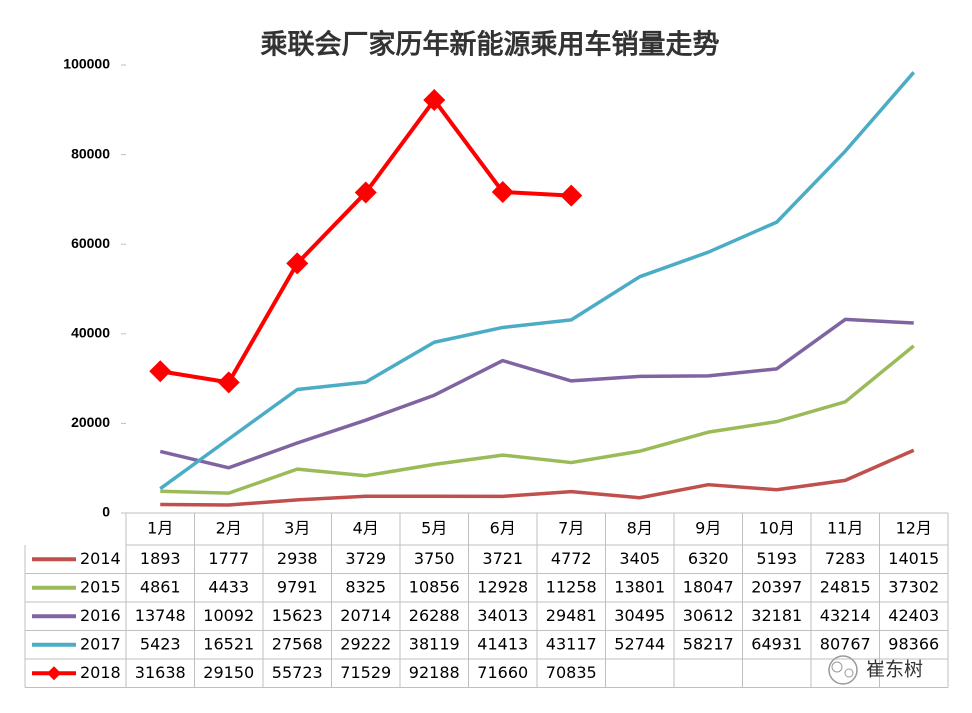  Describe the element at coordinates (160, 528) in the screenshot. I see `x-tick-label: 1月` at that location.